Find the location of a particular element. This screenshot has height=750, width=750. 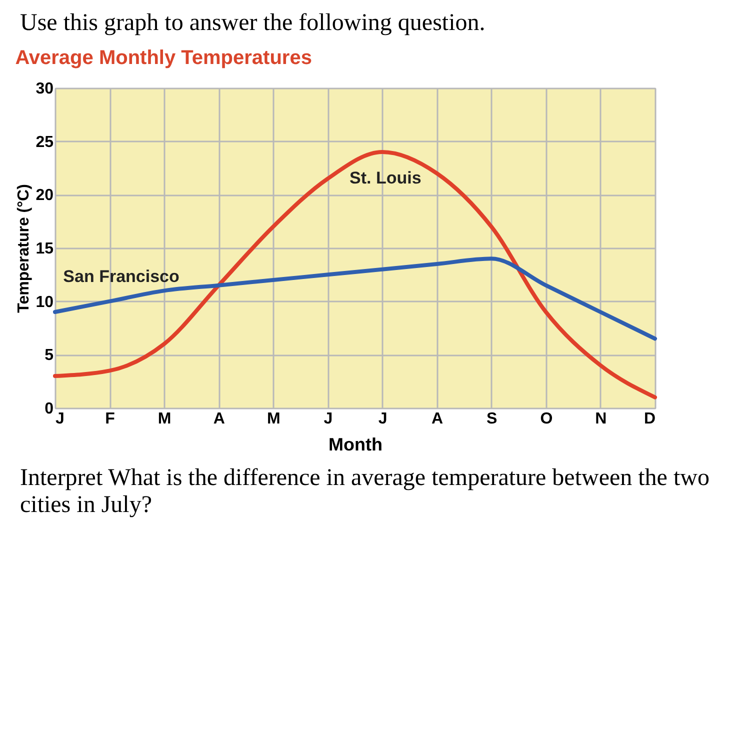

text: Interpret What is the difference in average temperature between the two cities in July? is located at coordinates (365, 492).